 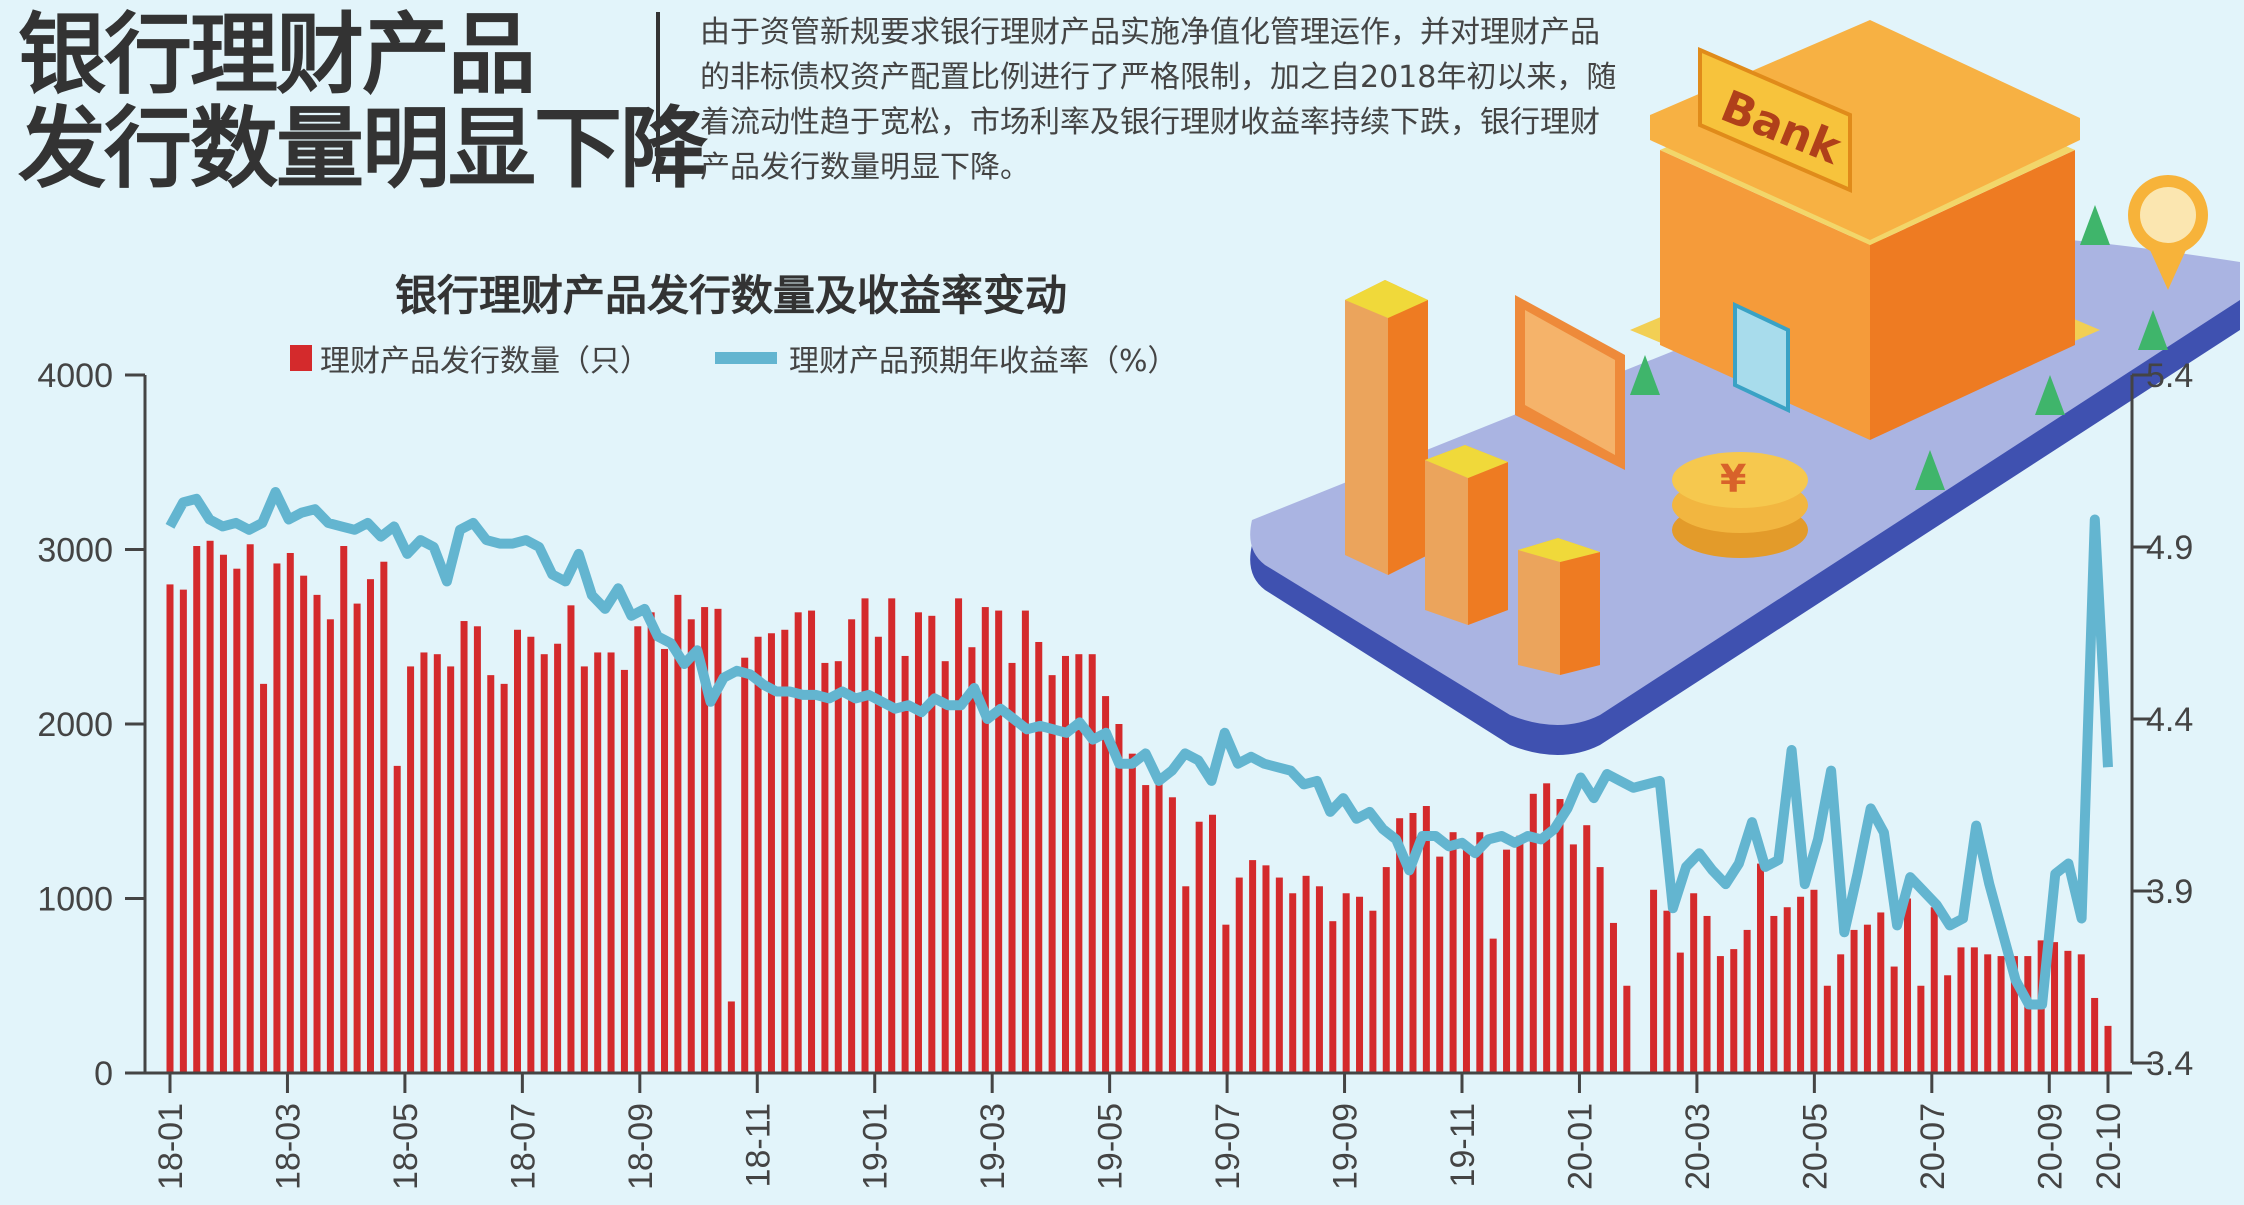 What do you see at coordinates (2169, 892) in the screenshot?
I see `y-right-tick-label: 3.9` at bounding box center [2169, 892].